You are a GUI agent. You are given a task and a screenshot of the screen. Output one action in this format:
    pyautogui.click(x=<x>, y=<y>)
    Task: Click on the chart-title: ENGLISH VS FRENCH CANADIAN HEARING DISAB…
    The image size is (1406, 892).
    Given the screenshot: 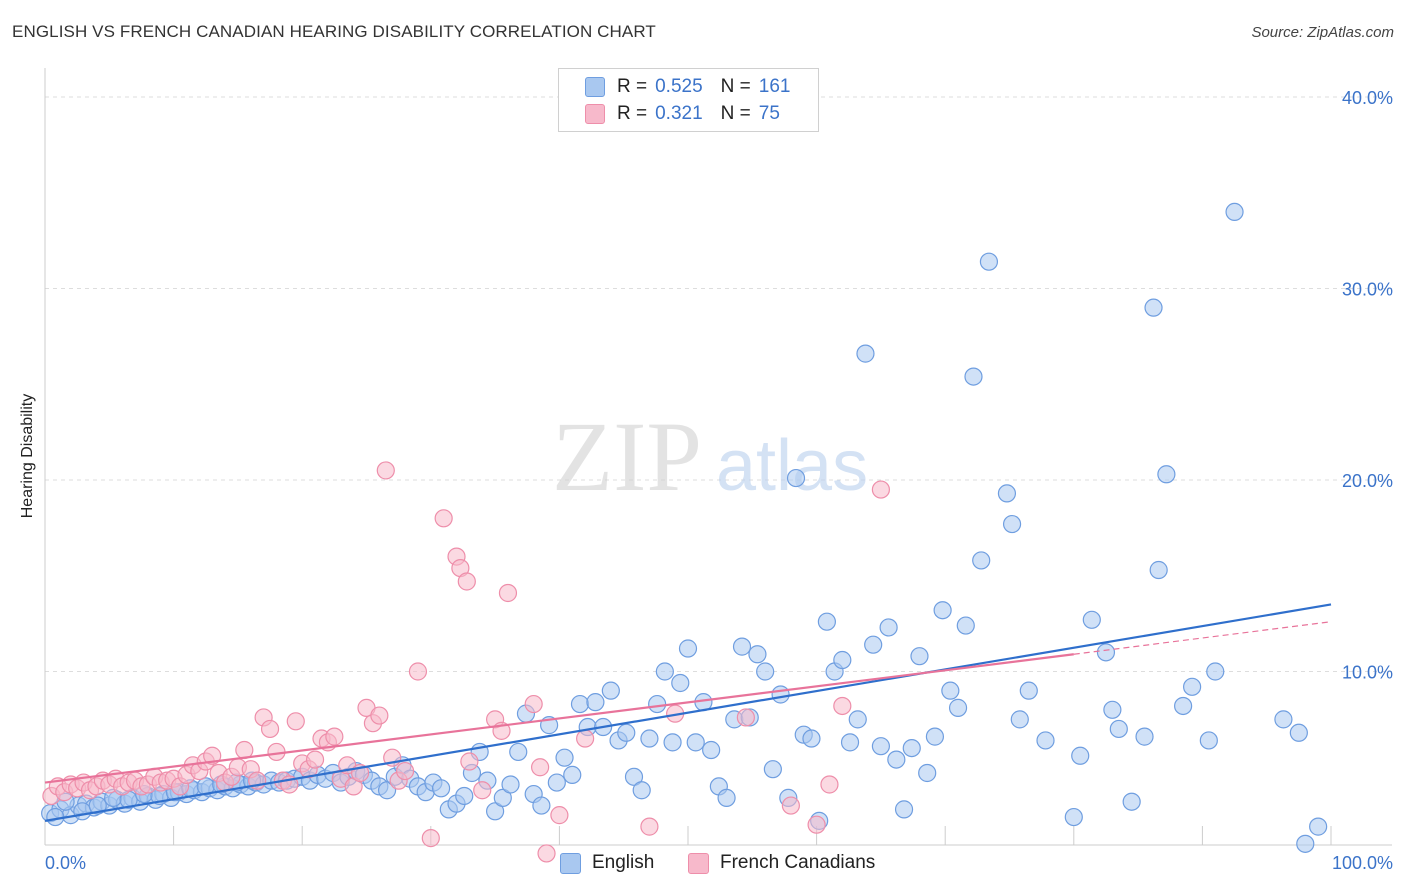 What is the action you would take?
    pyautogui.click(x=334, y=31)
    